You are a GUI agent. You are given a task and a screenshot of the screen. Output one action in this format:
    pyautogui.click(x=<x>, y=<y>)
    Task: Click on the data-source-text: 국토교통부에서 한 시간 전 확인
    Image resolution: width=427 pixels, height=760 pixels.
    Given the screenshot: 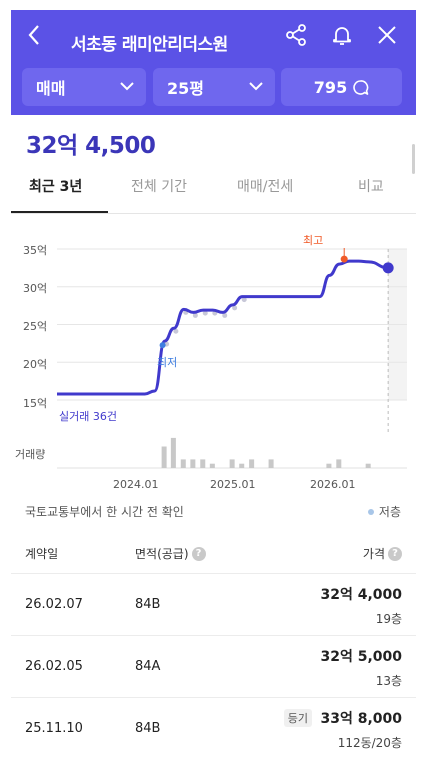 What is the action you would take?
    pyautogui.click(x=104, y=512)
    